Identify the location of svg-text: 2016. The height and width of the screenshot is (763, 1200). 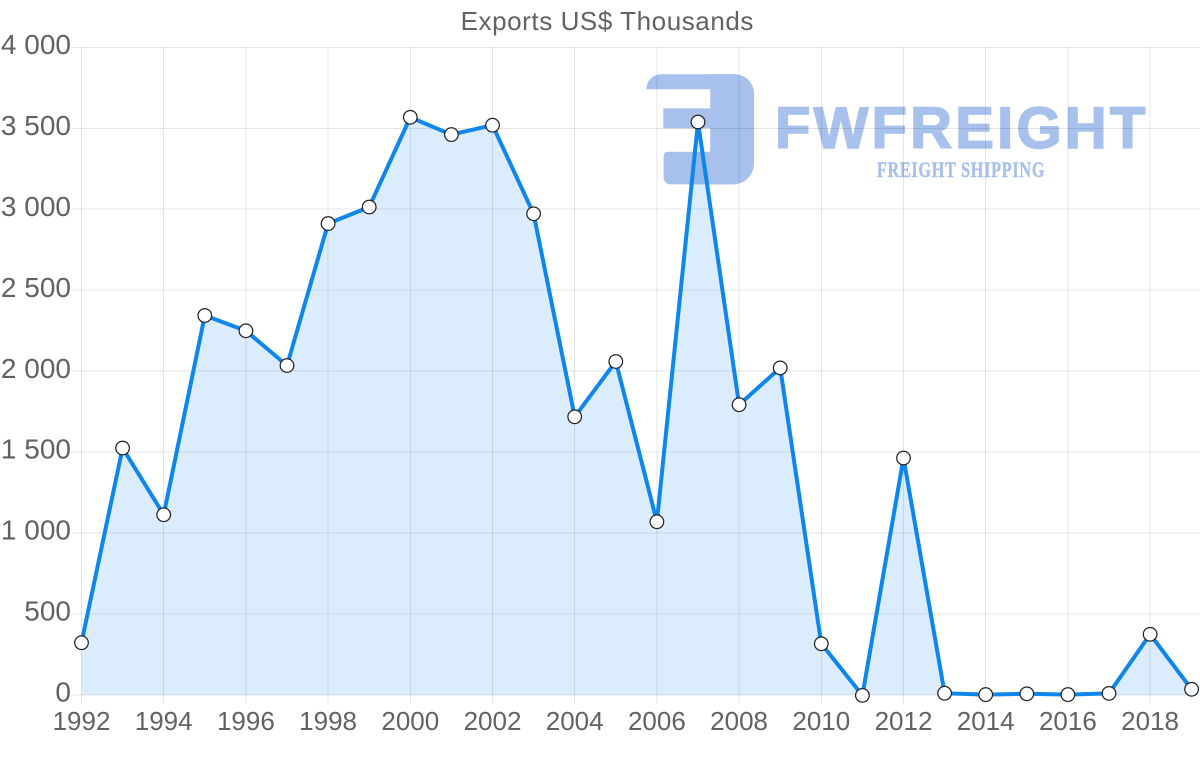
(1068, 721).